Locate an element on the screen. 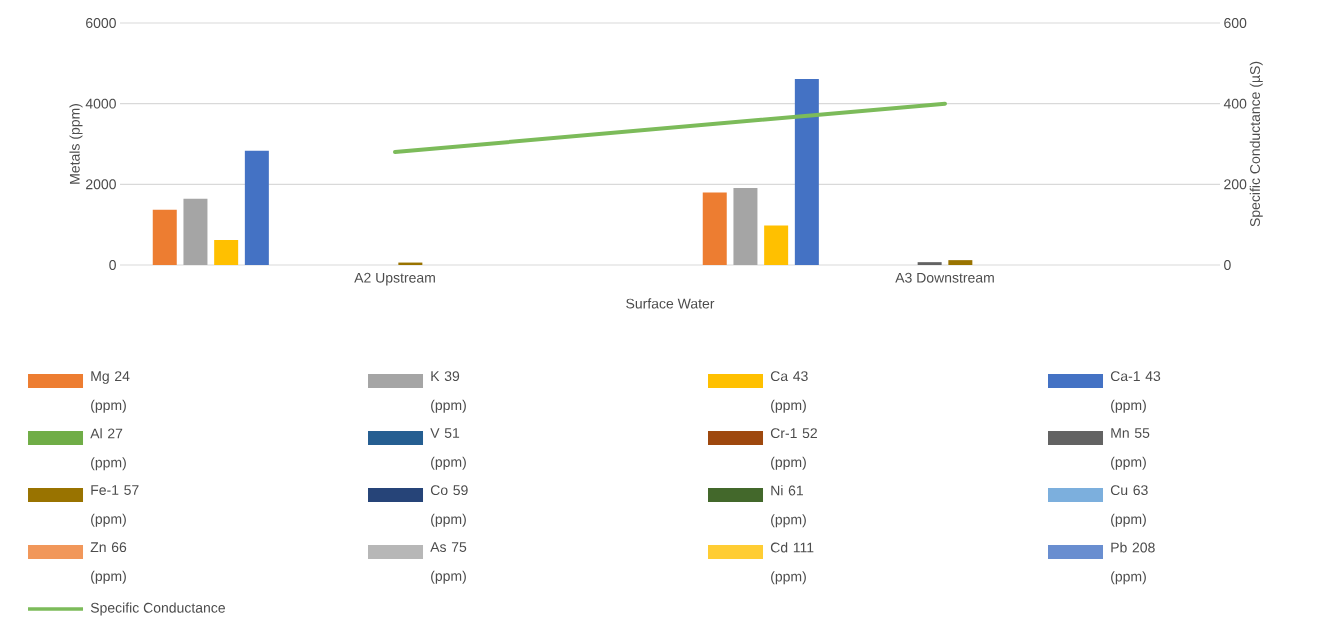 This screenshot has height=622, width=1342. text: V 51 (ppm) is located at coordinates (448, 449).